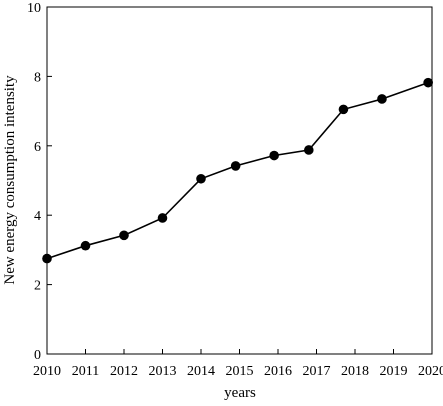  I want to click on y-axis-title: New energy consumption intensity, so click(10, 180).